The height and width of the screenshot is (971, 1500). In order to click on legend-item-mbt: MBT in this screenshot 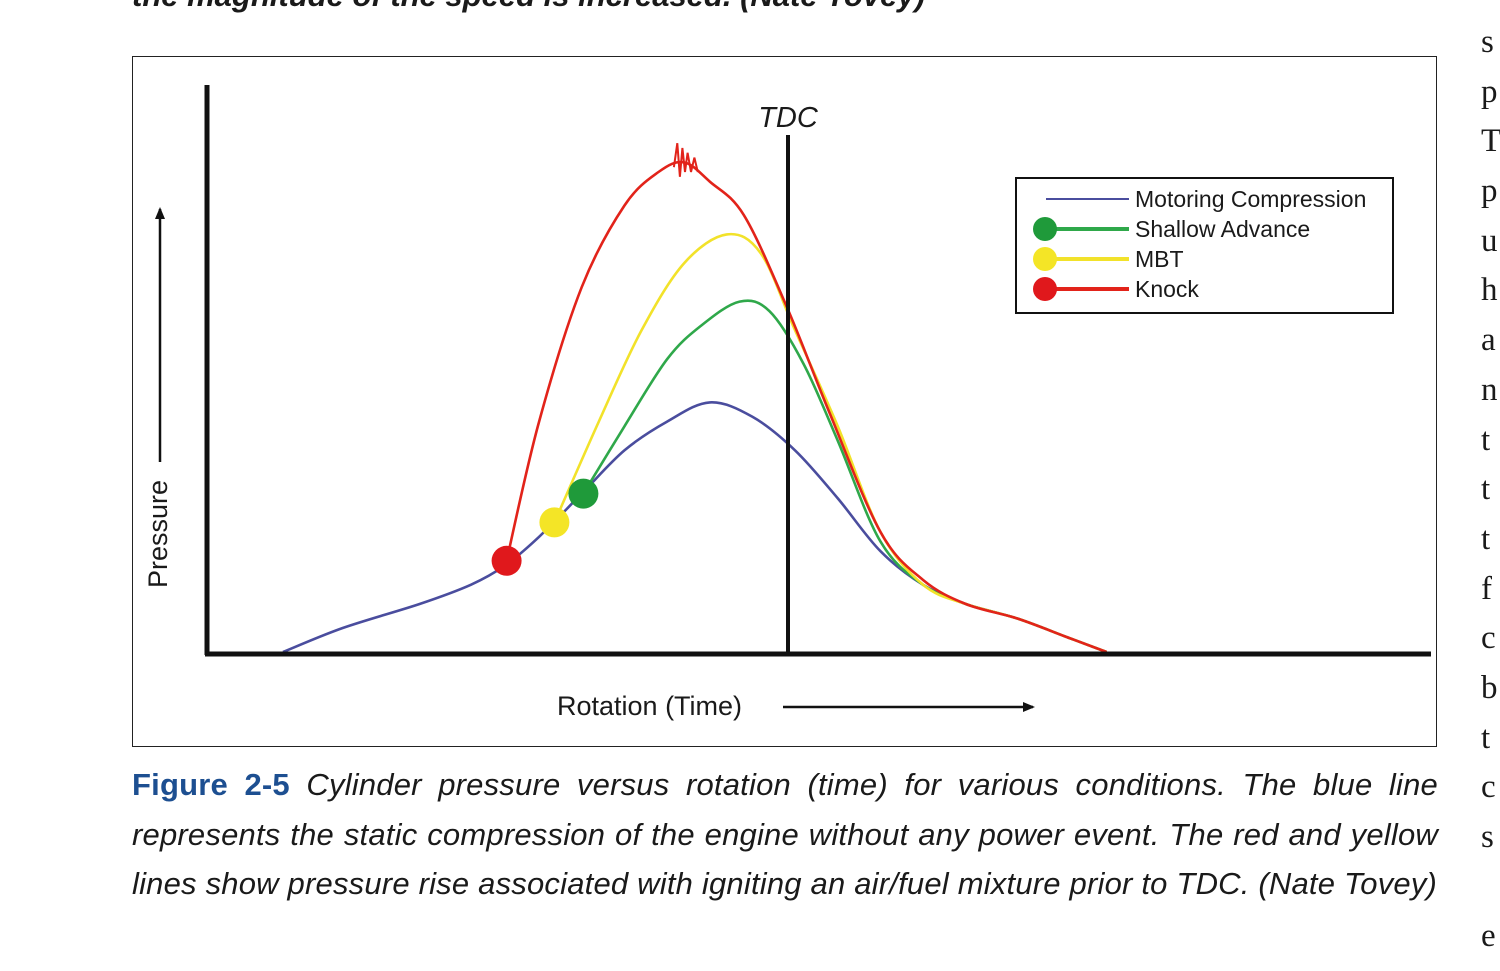, I will do `click(1108, 259)`.